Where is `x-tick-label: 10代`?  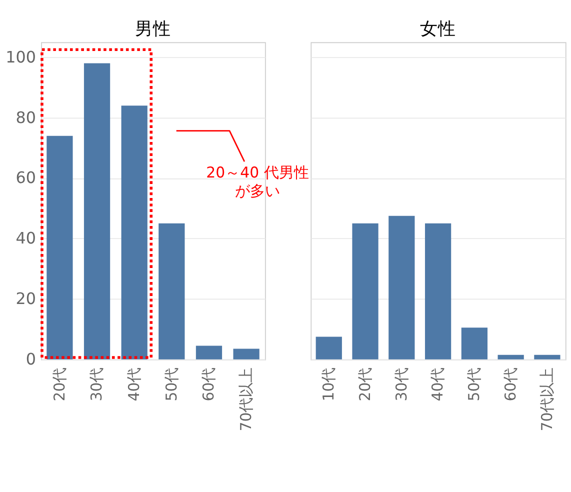
x-tick-label: 10代 is located at coordinates (329, 384).